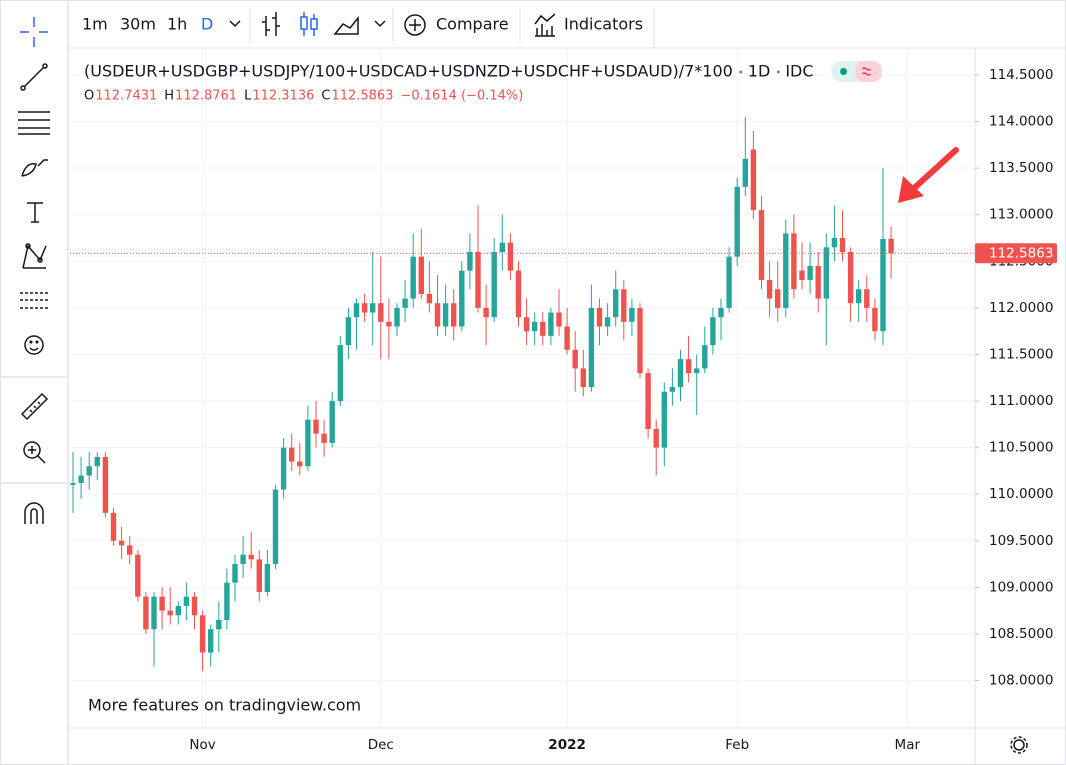 This screenshot has width=1066, height=765. Describe the element at coordinates (867, 71) in the screenshot. I see `badge-wave` at that location.